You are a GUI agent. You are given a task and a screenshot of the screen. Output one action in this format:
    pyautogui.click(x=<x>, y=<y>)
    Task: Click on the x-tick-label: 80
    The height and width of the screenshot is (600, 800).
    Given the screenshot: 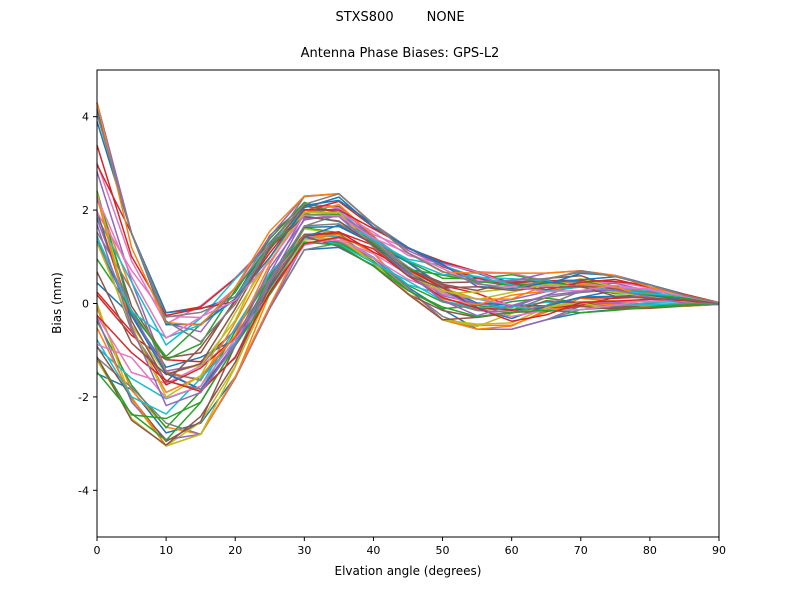 What is the action you would take?
    pyautogui.click(x=650, y=550)
    